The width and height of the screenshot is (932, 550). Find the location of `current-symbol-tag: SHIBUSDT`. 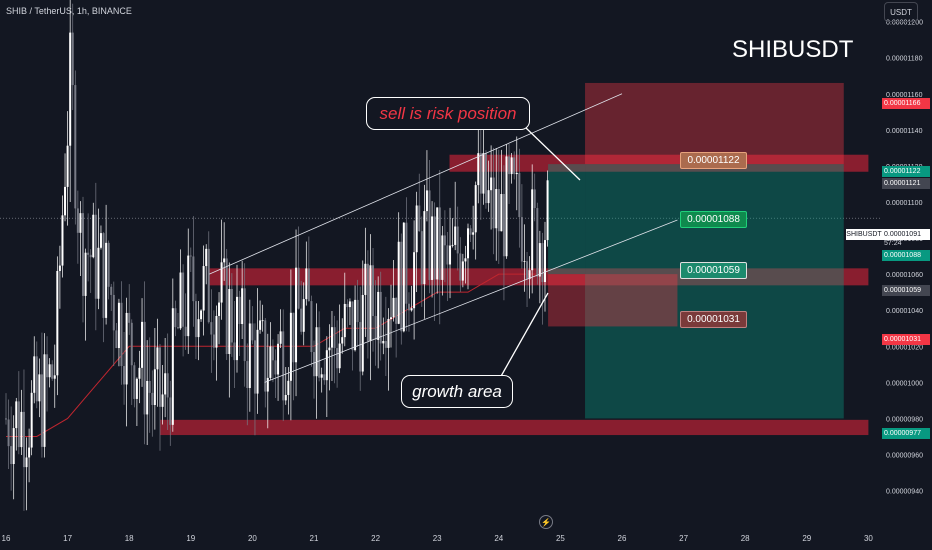

current-symbol-tag: SHIBUSDT is located at coordinates (864, 234).